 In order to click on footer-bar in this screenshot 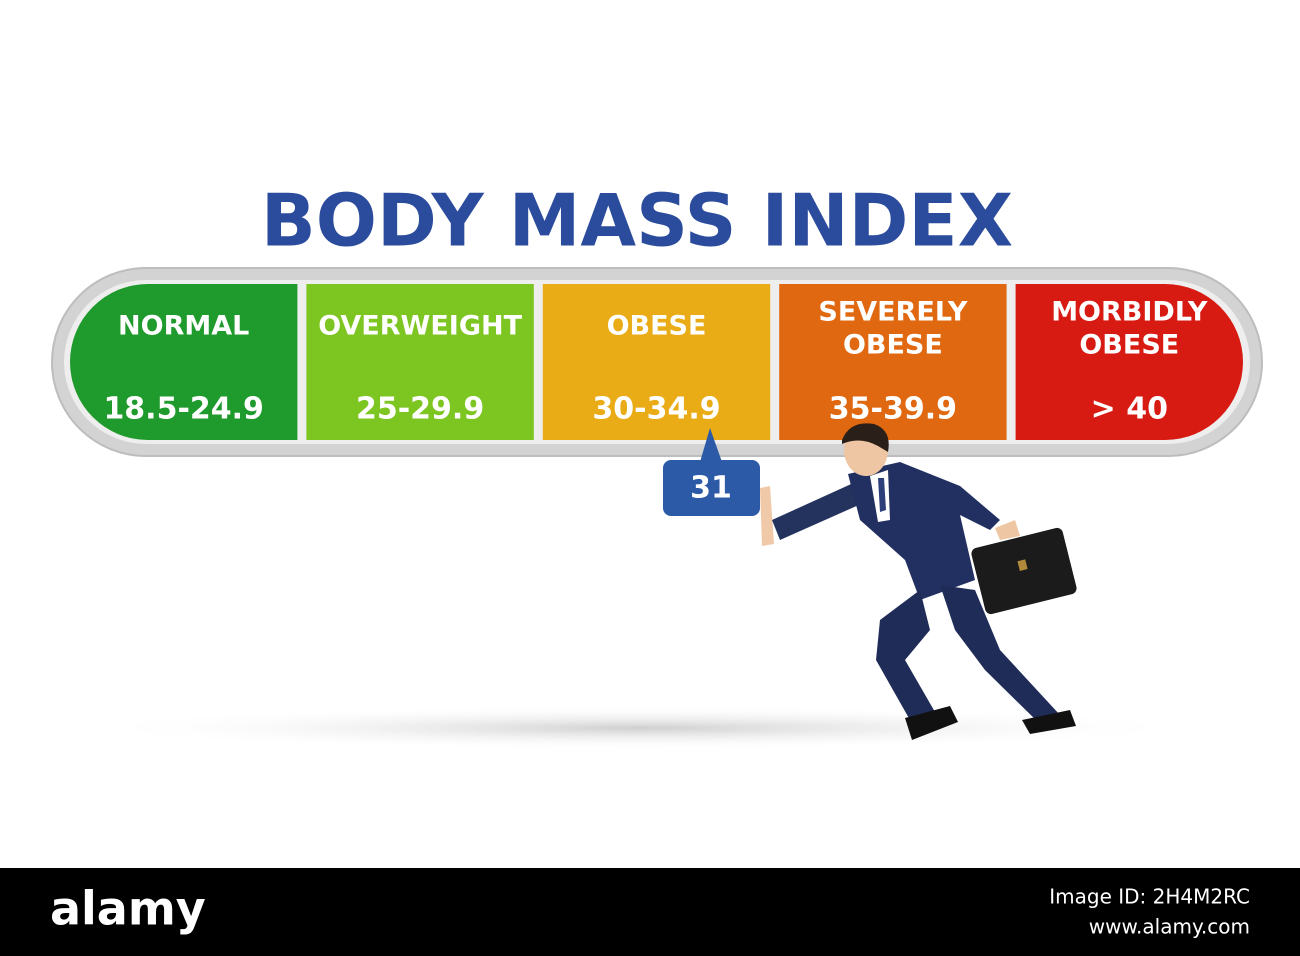, I will do `click(650, 912)`.